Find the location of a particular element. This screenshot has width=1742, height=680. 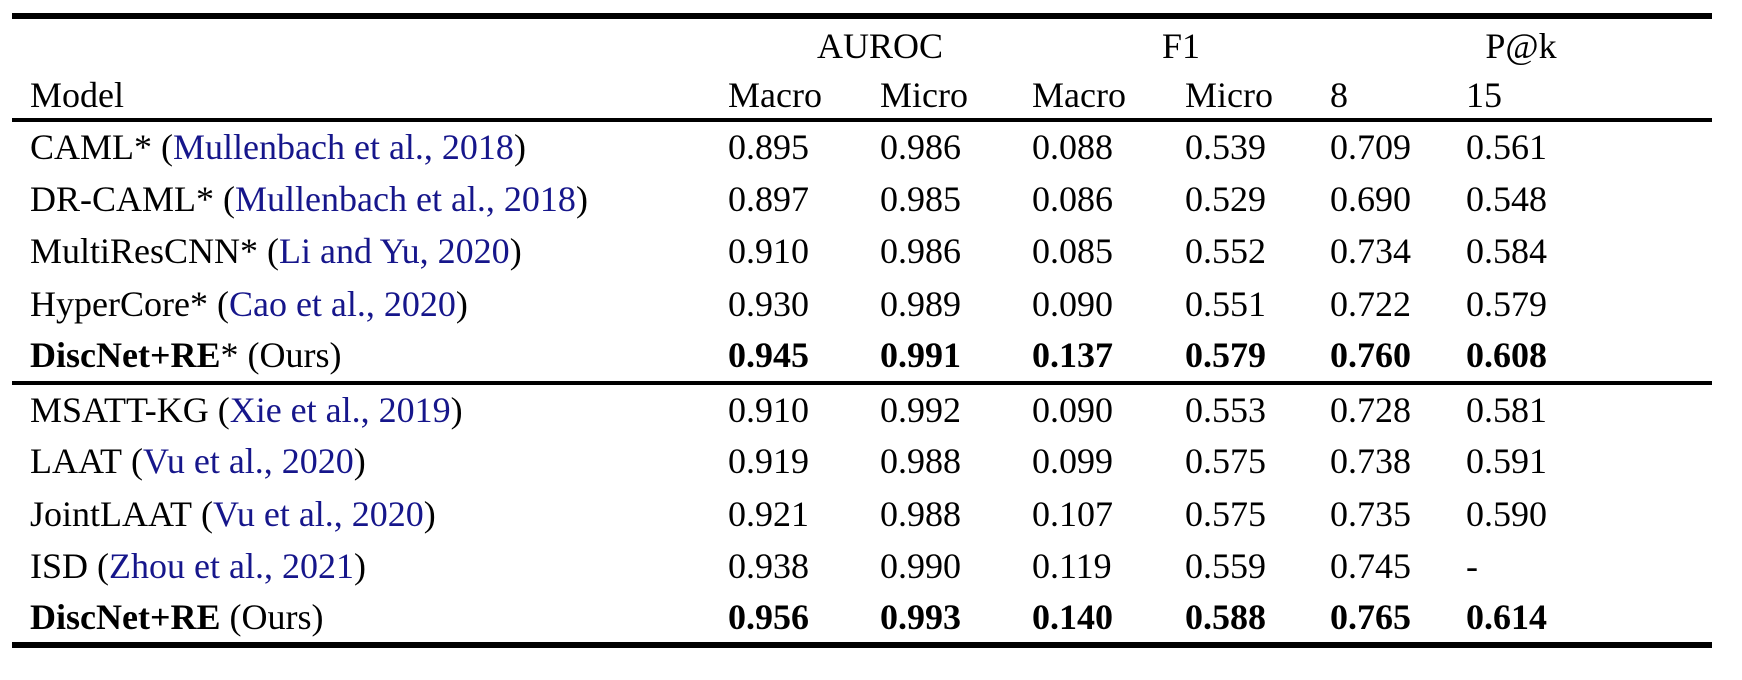

model-cell: MSATT-KG (Xie et al., 2019) is located at coordinates (370, 409).